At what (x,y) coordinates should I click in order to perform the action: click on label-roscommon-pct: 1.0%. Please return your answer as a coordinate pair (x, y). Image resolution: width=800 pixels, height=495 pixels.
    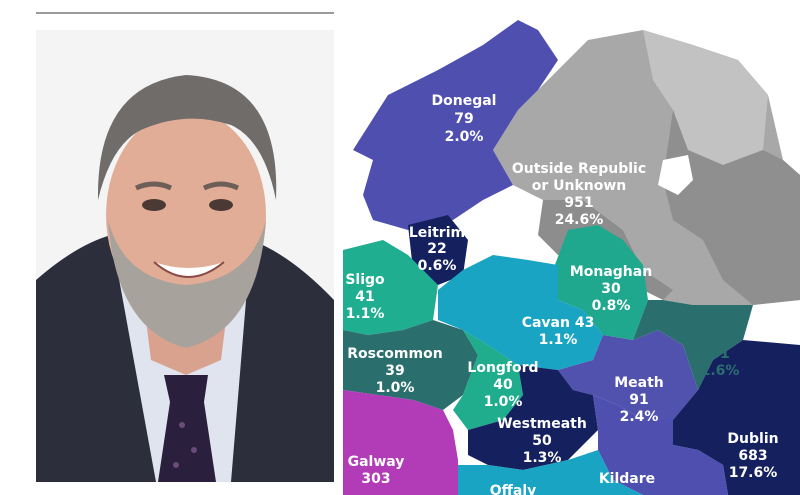
    Looking at the image, I should click on (395, 388).